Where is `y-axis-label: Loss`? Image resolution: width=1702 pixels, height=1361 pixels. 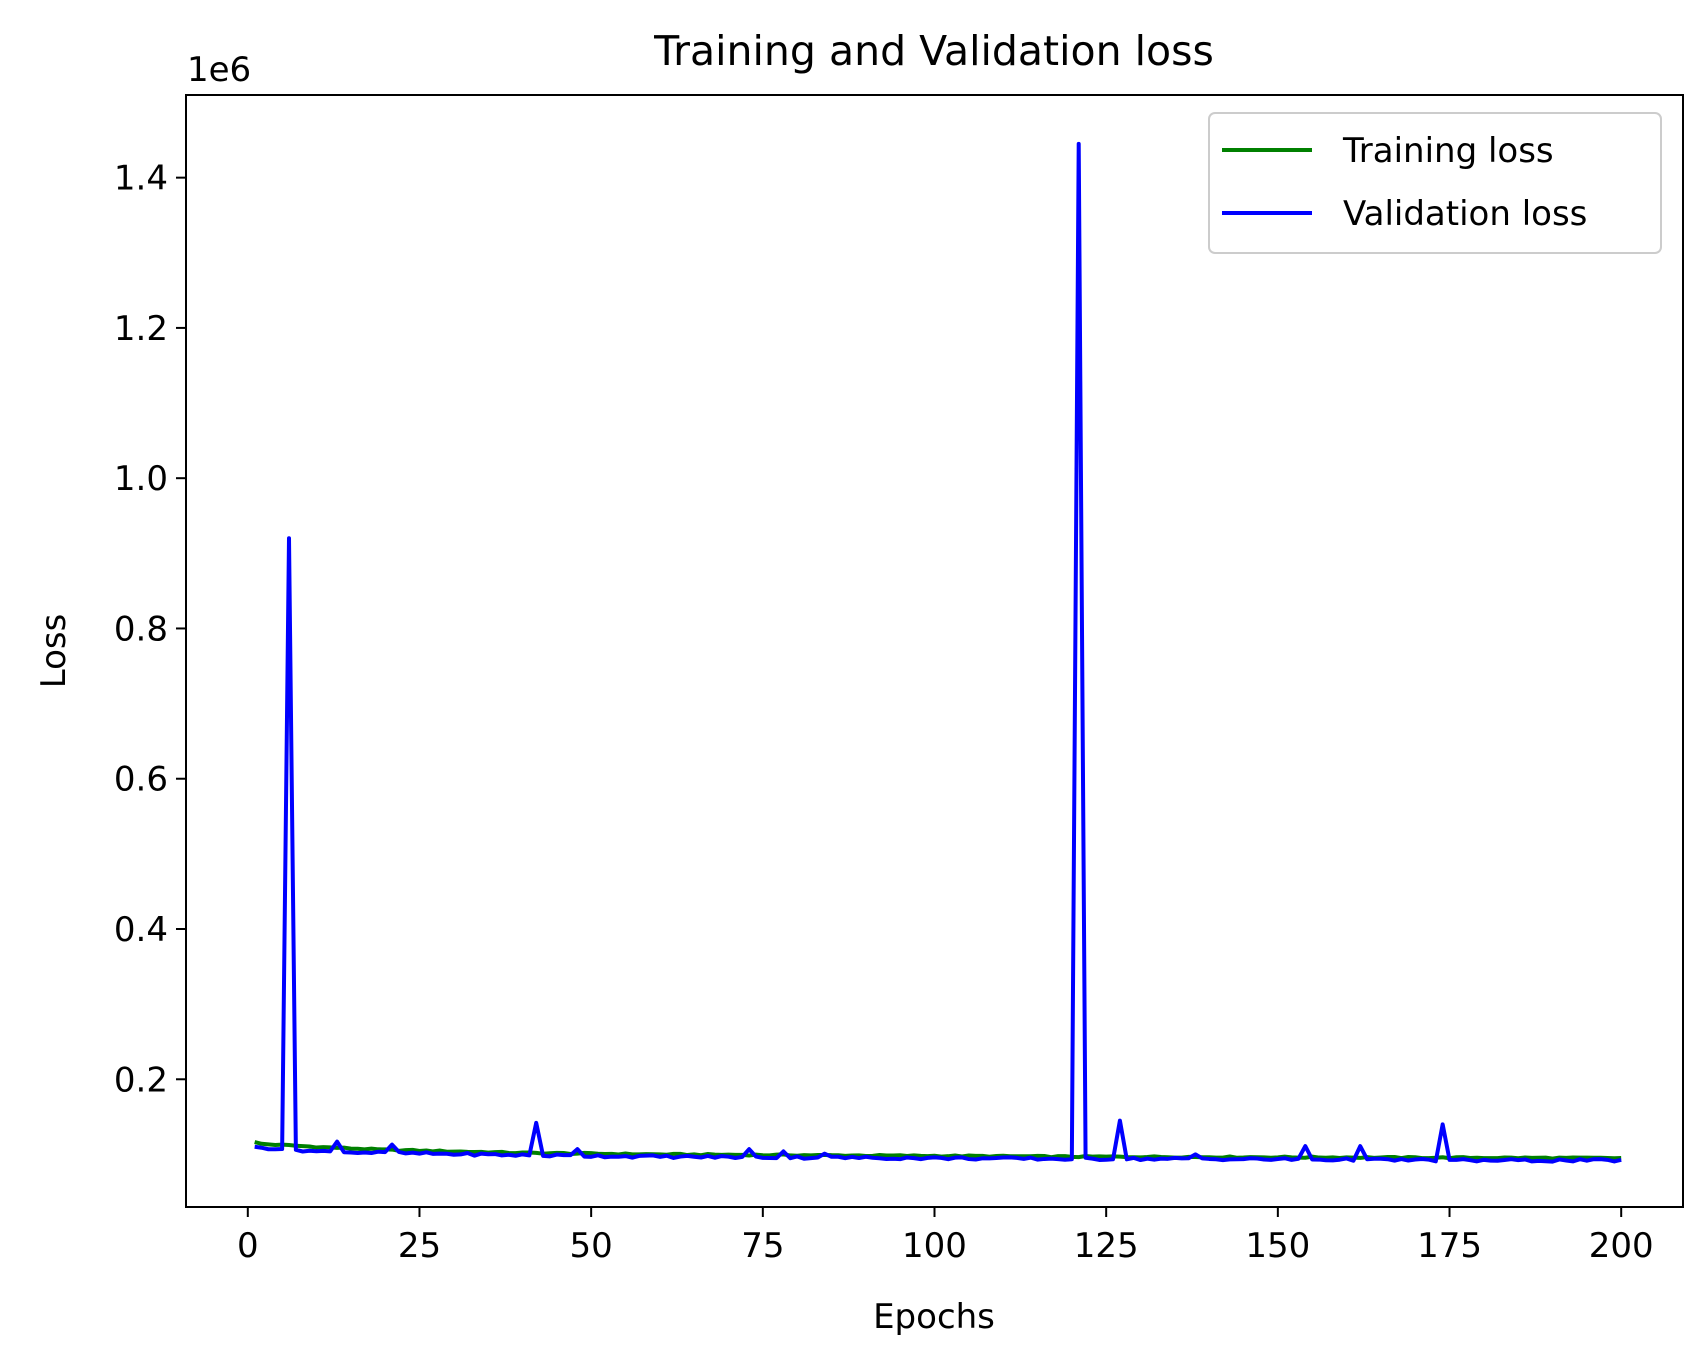 y-axis-label: Loss is located at coordinates (54, 651).